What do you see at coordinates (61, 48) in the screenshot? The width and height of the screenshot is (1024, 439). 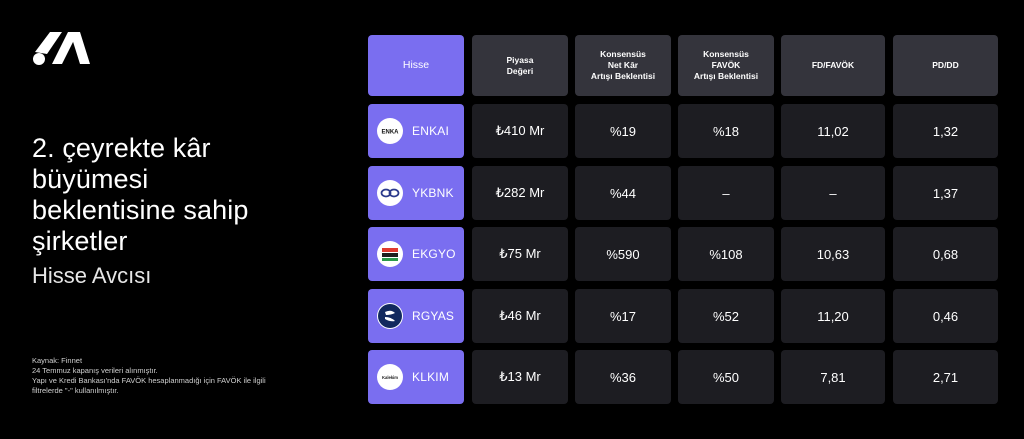 I see `stylized-m-logo-icon` at bounding box center [61, 48].